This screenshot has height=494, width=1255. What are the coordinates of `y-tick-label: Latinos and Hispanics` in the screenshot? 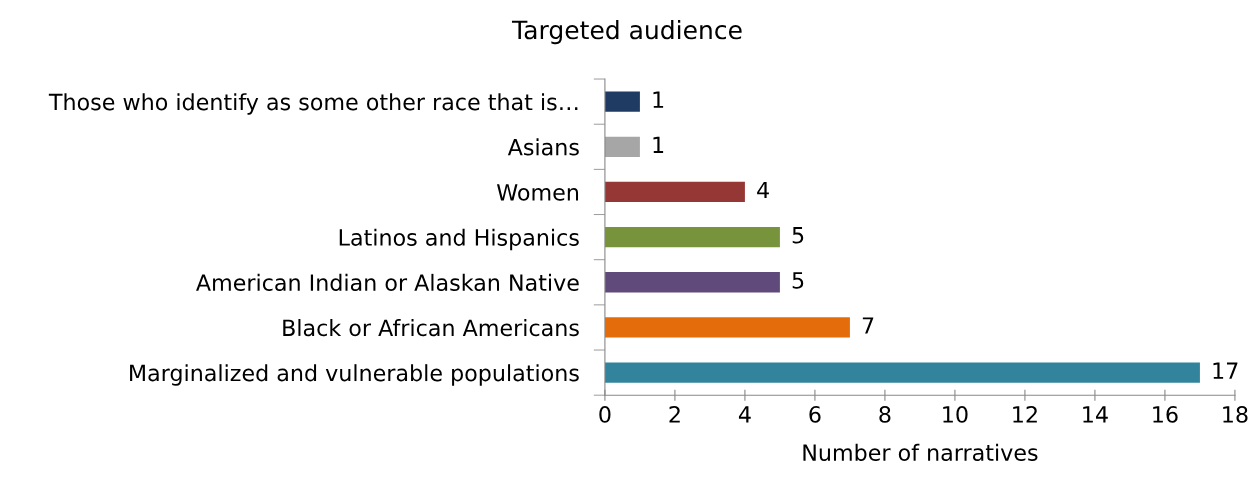 It's located at (459, 239).